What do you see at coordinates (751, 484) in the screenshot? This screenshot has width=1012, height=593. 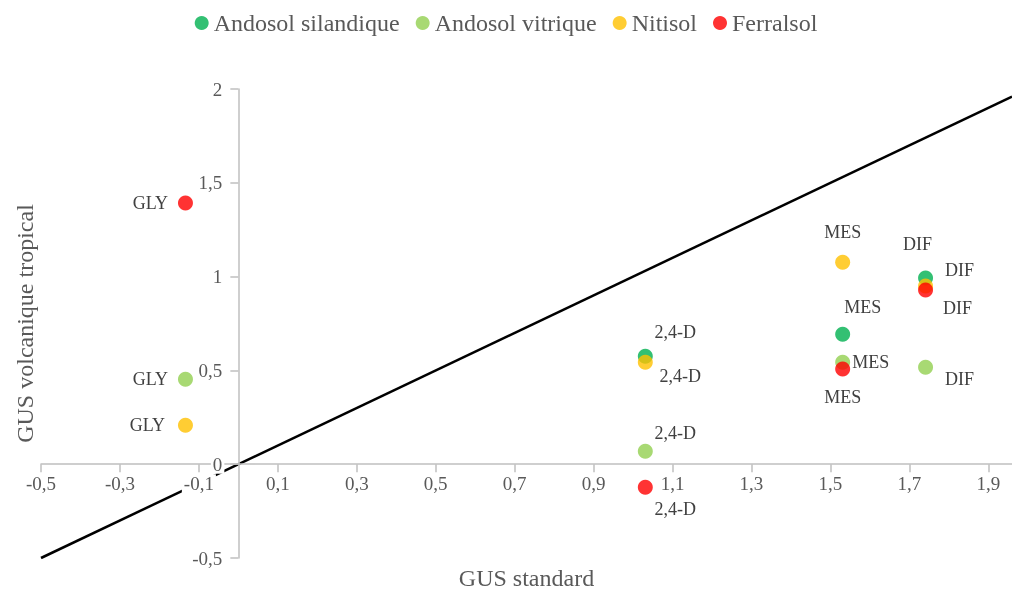 I see `x-tick-label: 1,3` at bounding box center [751, 484].